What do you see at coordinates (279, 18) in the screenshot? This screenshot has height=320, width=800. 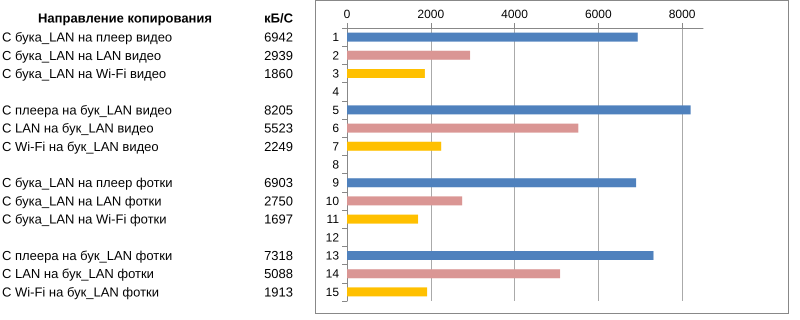 I see `text: кБ/С` at bounding box center [279, 18].